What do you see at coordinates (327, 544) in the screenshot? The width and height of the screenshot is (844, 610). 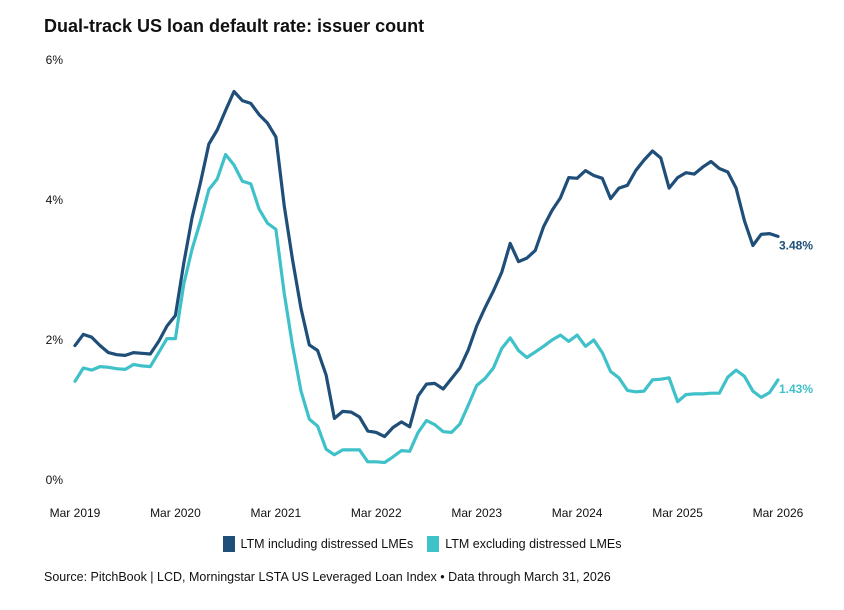 I see `legend-label-including: LTM including distressed LMEs` at bounding box center [327, 544].